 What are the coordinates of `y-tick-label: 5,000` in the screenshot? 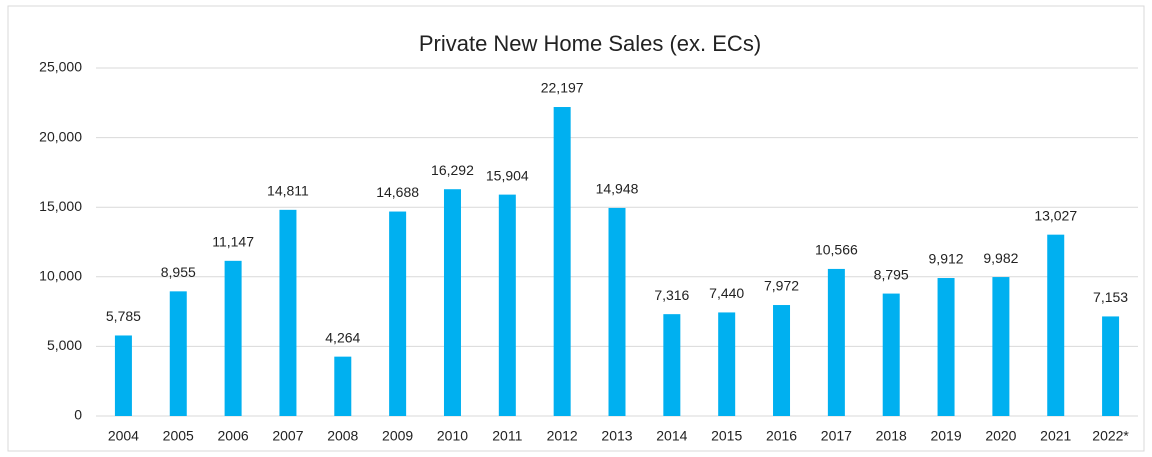 It's located at (64, 345).